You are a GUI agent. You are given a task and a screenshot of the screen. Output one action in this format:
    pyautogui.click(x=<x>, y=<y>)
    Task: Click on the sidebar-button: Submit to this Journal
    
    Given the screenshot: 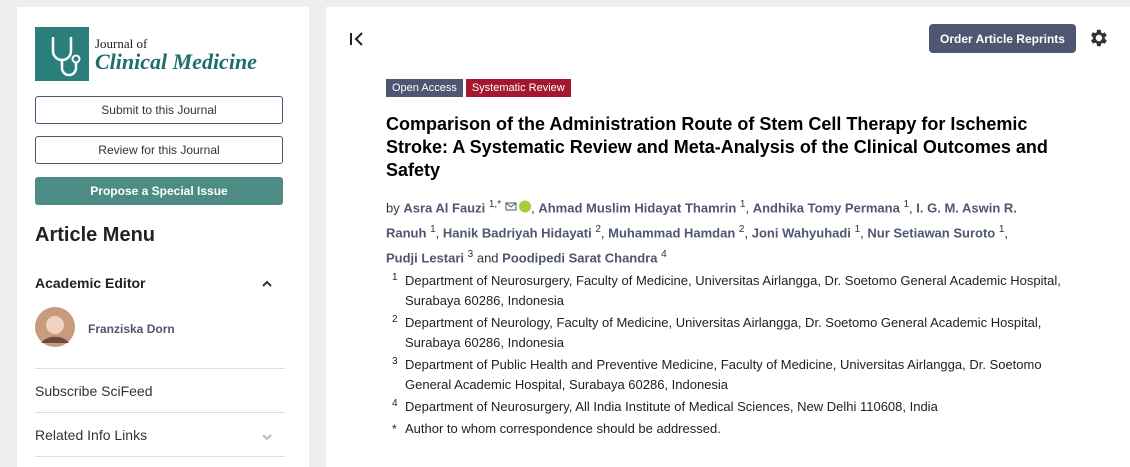 What is the action you would take?
    pyautogui.click(x=159, y=110)
    